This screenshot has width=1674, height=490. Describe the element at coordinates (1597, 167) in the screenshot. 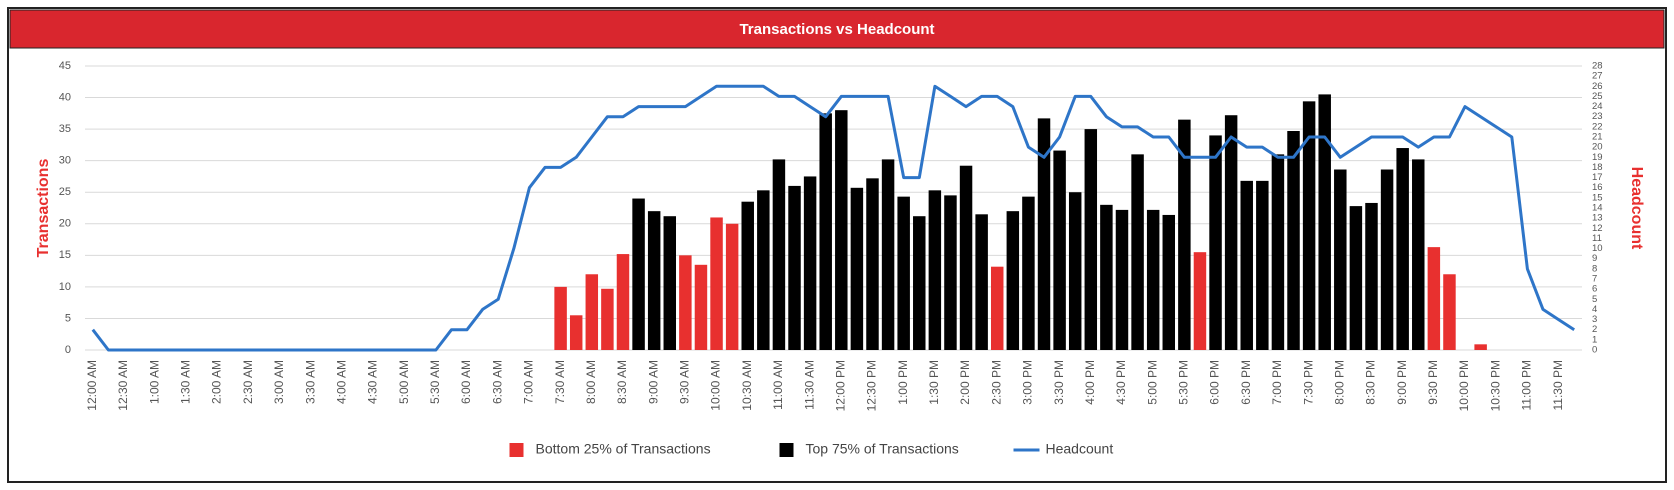

I see `y2-tick-label: 18` at that location.